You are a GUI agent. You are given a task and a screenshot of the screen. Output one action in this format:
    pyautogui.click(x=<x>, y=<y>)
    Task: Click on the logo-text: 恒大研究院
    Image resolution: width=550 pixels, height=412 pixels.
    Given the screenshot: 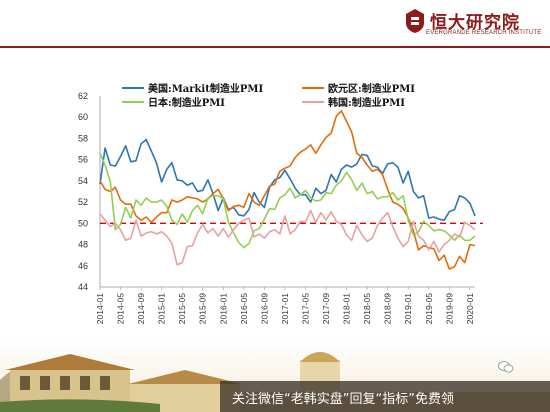 What is the action you would take?
    pyautogui.click(x=475, y=23)
    